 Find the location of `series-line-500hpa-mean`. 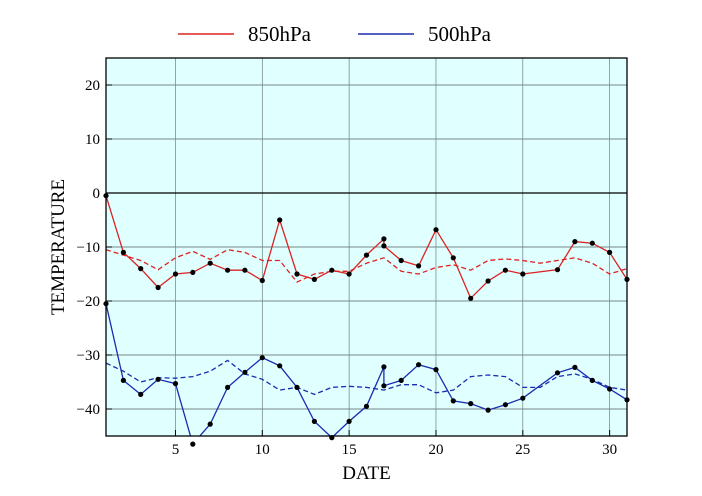

series-line-500hpa-mean is located at coordinates (366, 377).